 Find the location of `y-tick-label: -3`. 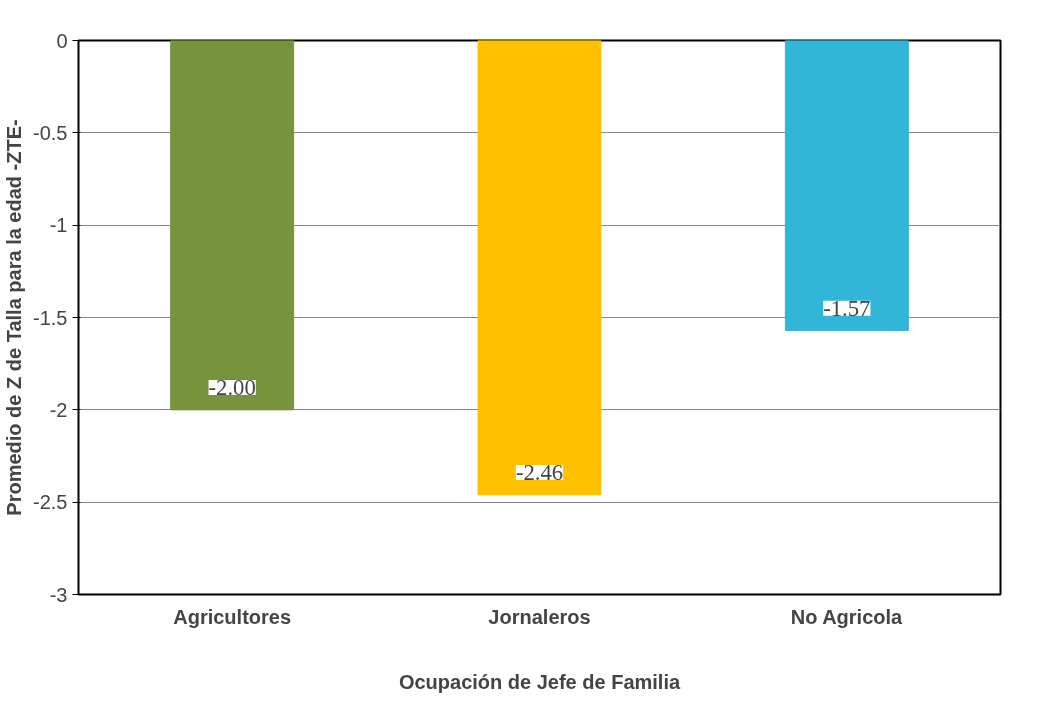

y-tick-label: -3 is located at coordinates (58, 594).